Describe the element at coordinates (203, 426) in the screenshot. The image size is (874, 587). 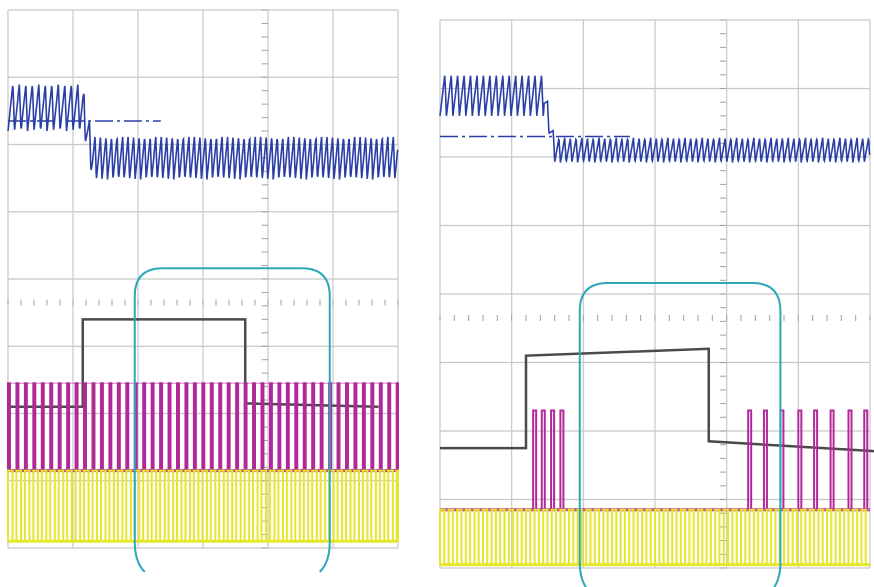
I see `ch3-pulse-train` at that location.